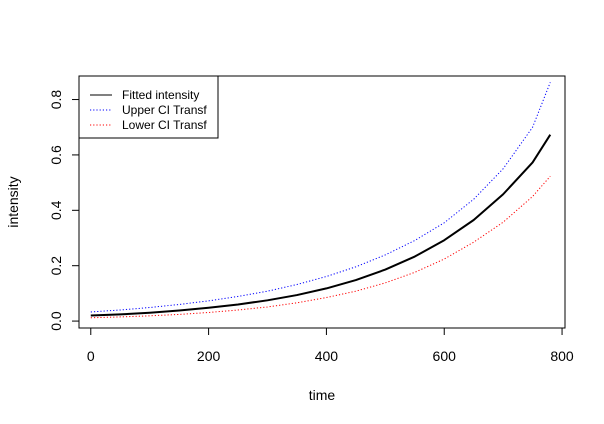  What do you see at coordinates (209, 356) in the screenshot?
I see `x-tick-label: 200` at bounding box center [209, 356].